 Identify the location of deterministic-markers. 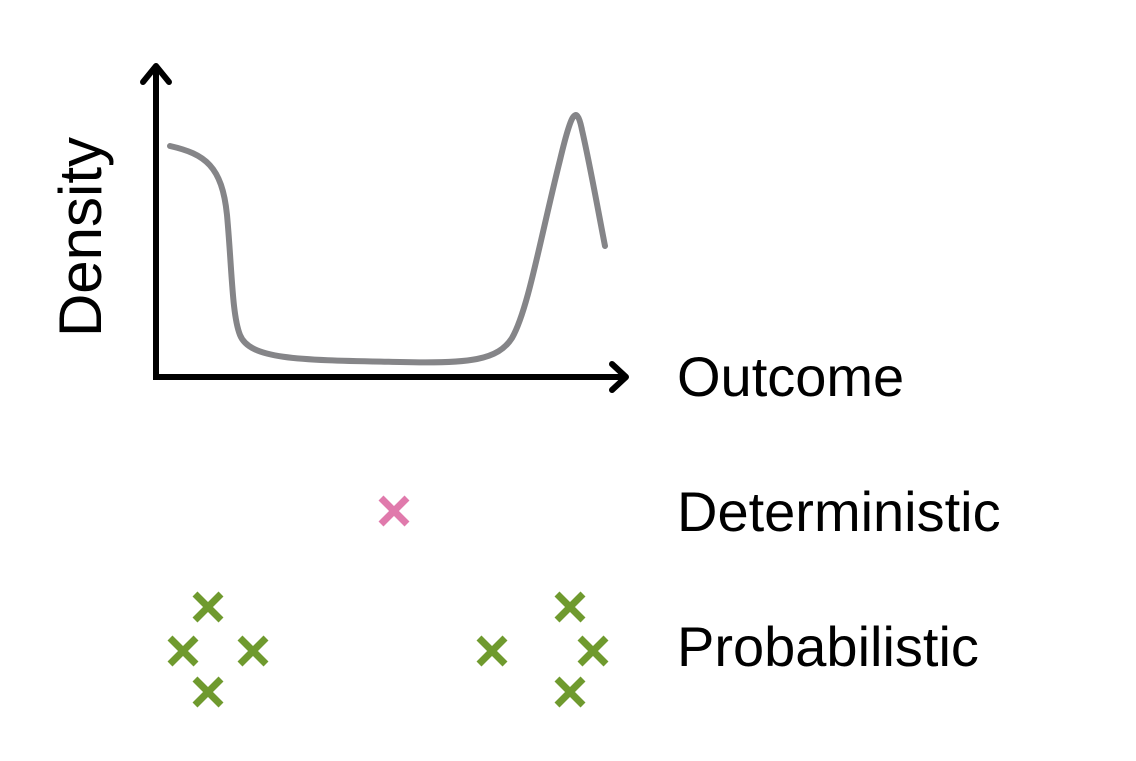
(394, 511).